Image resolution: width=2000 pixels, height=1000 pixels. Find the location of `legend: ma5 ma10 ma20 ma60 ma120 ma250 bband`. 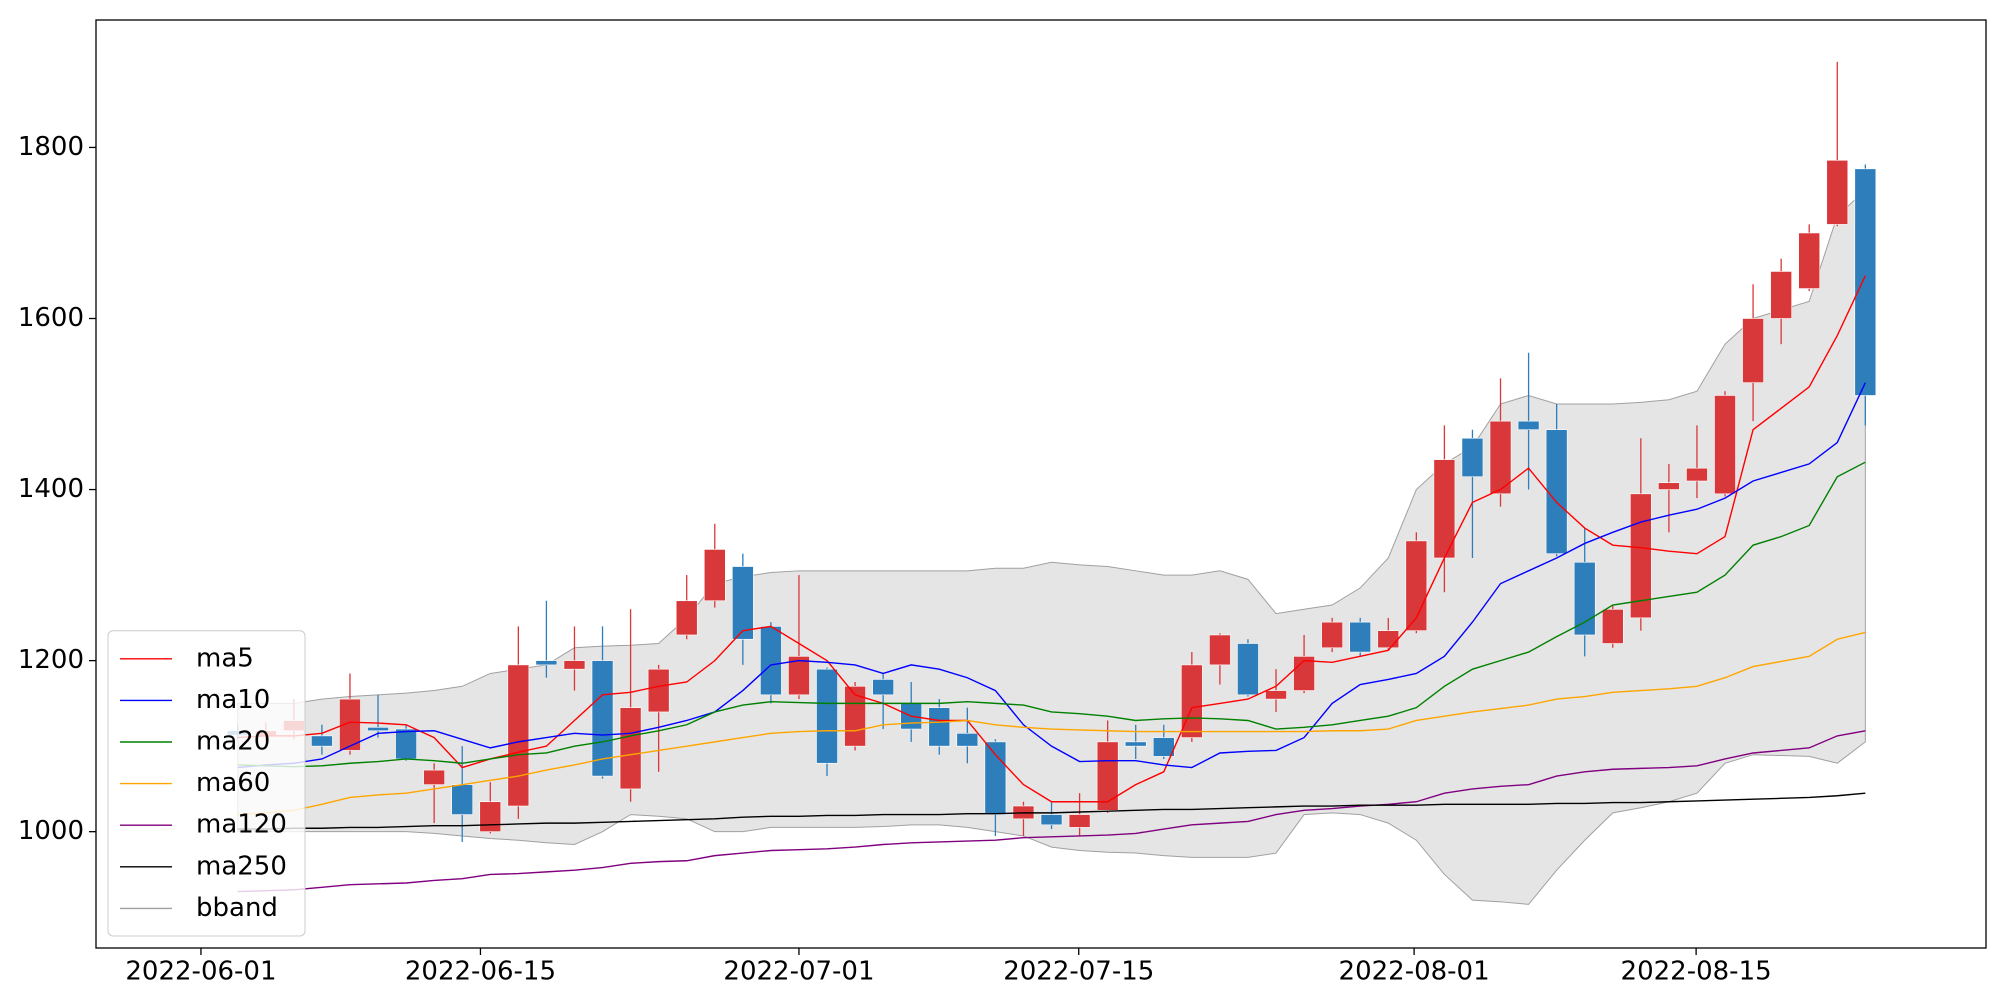

legend: ma5 ma10 ma20 ma60 ma120 ma250 bband is located at coordinates (206, 783).